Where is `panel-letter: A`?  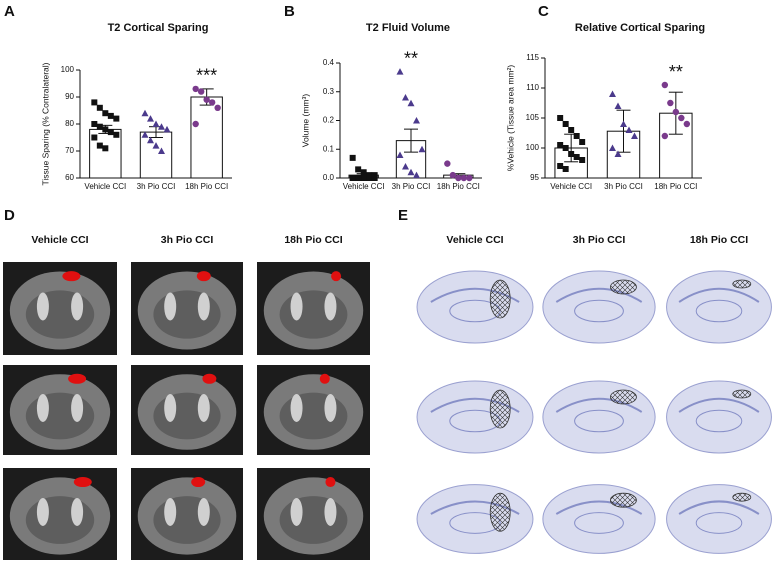
panel-letter: A is located at coordinates (9, 11).